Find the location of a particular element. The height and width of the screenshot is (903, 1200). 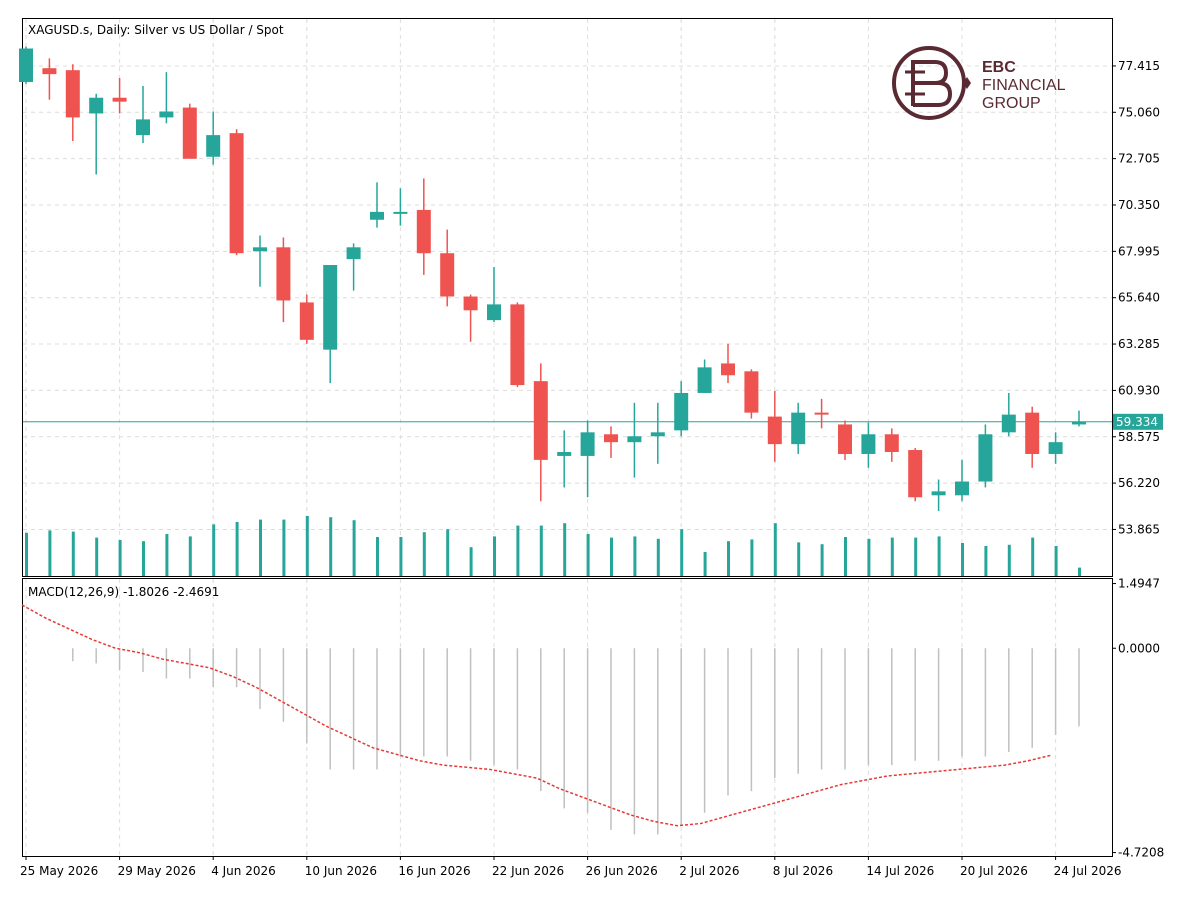

date-tick-label: 8 Jul 2026 is located at coordinates (803, 871).